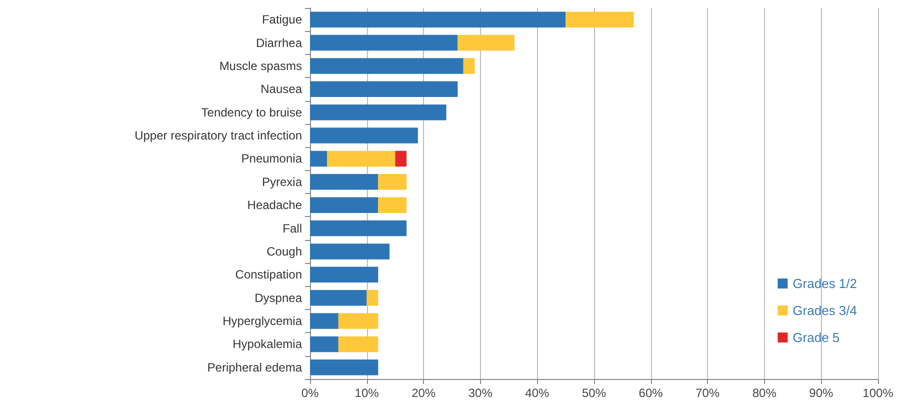 Image resolution: width=922 pixels, height=409 pixels. I want to click on x-tick-label: 90%, so click(821, 393).